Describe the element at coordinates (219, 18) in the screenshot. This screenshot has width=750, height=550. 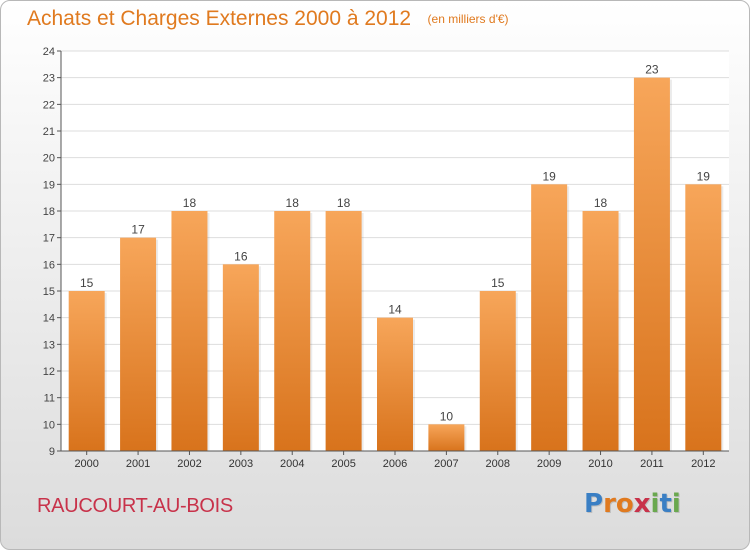
I see `chart-title: Achats et Charges Externes 2000 à 2012` at that location.